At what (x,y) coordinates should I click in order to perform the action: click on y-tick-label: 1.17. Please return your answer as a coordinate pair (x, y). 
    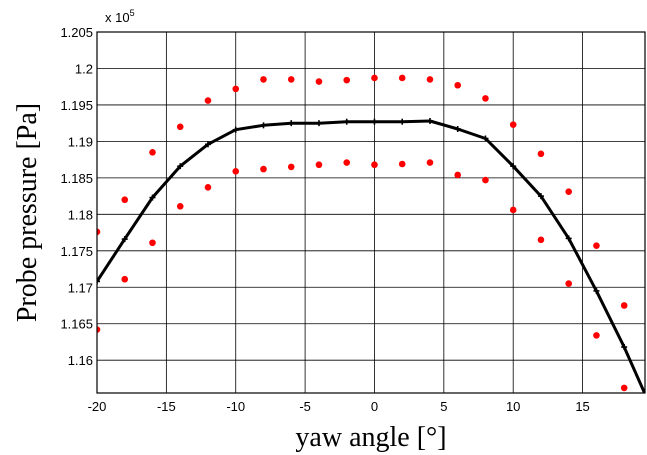
    Looking at the image, I should click on (80, 287).